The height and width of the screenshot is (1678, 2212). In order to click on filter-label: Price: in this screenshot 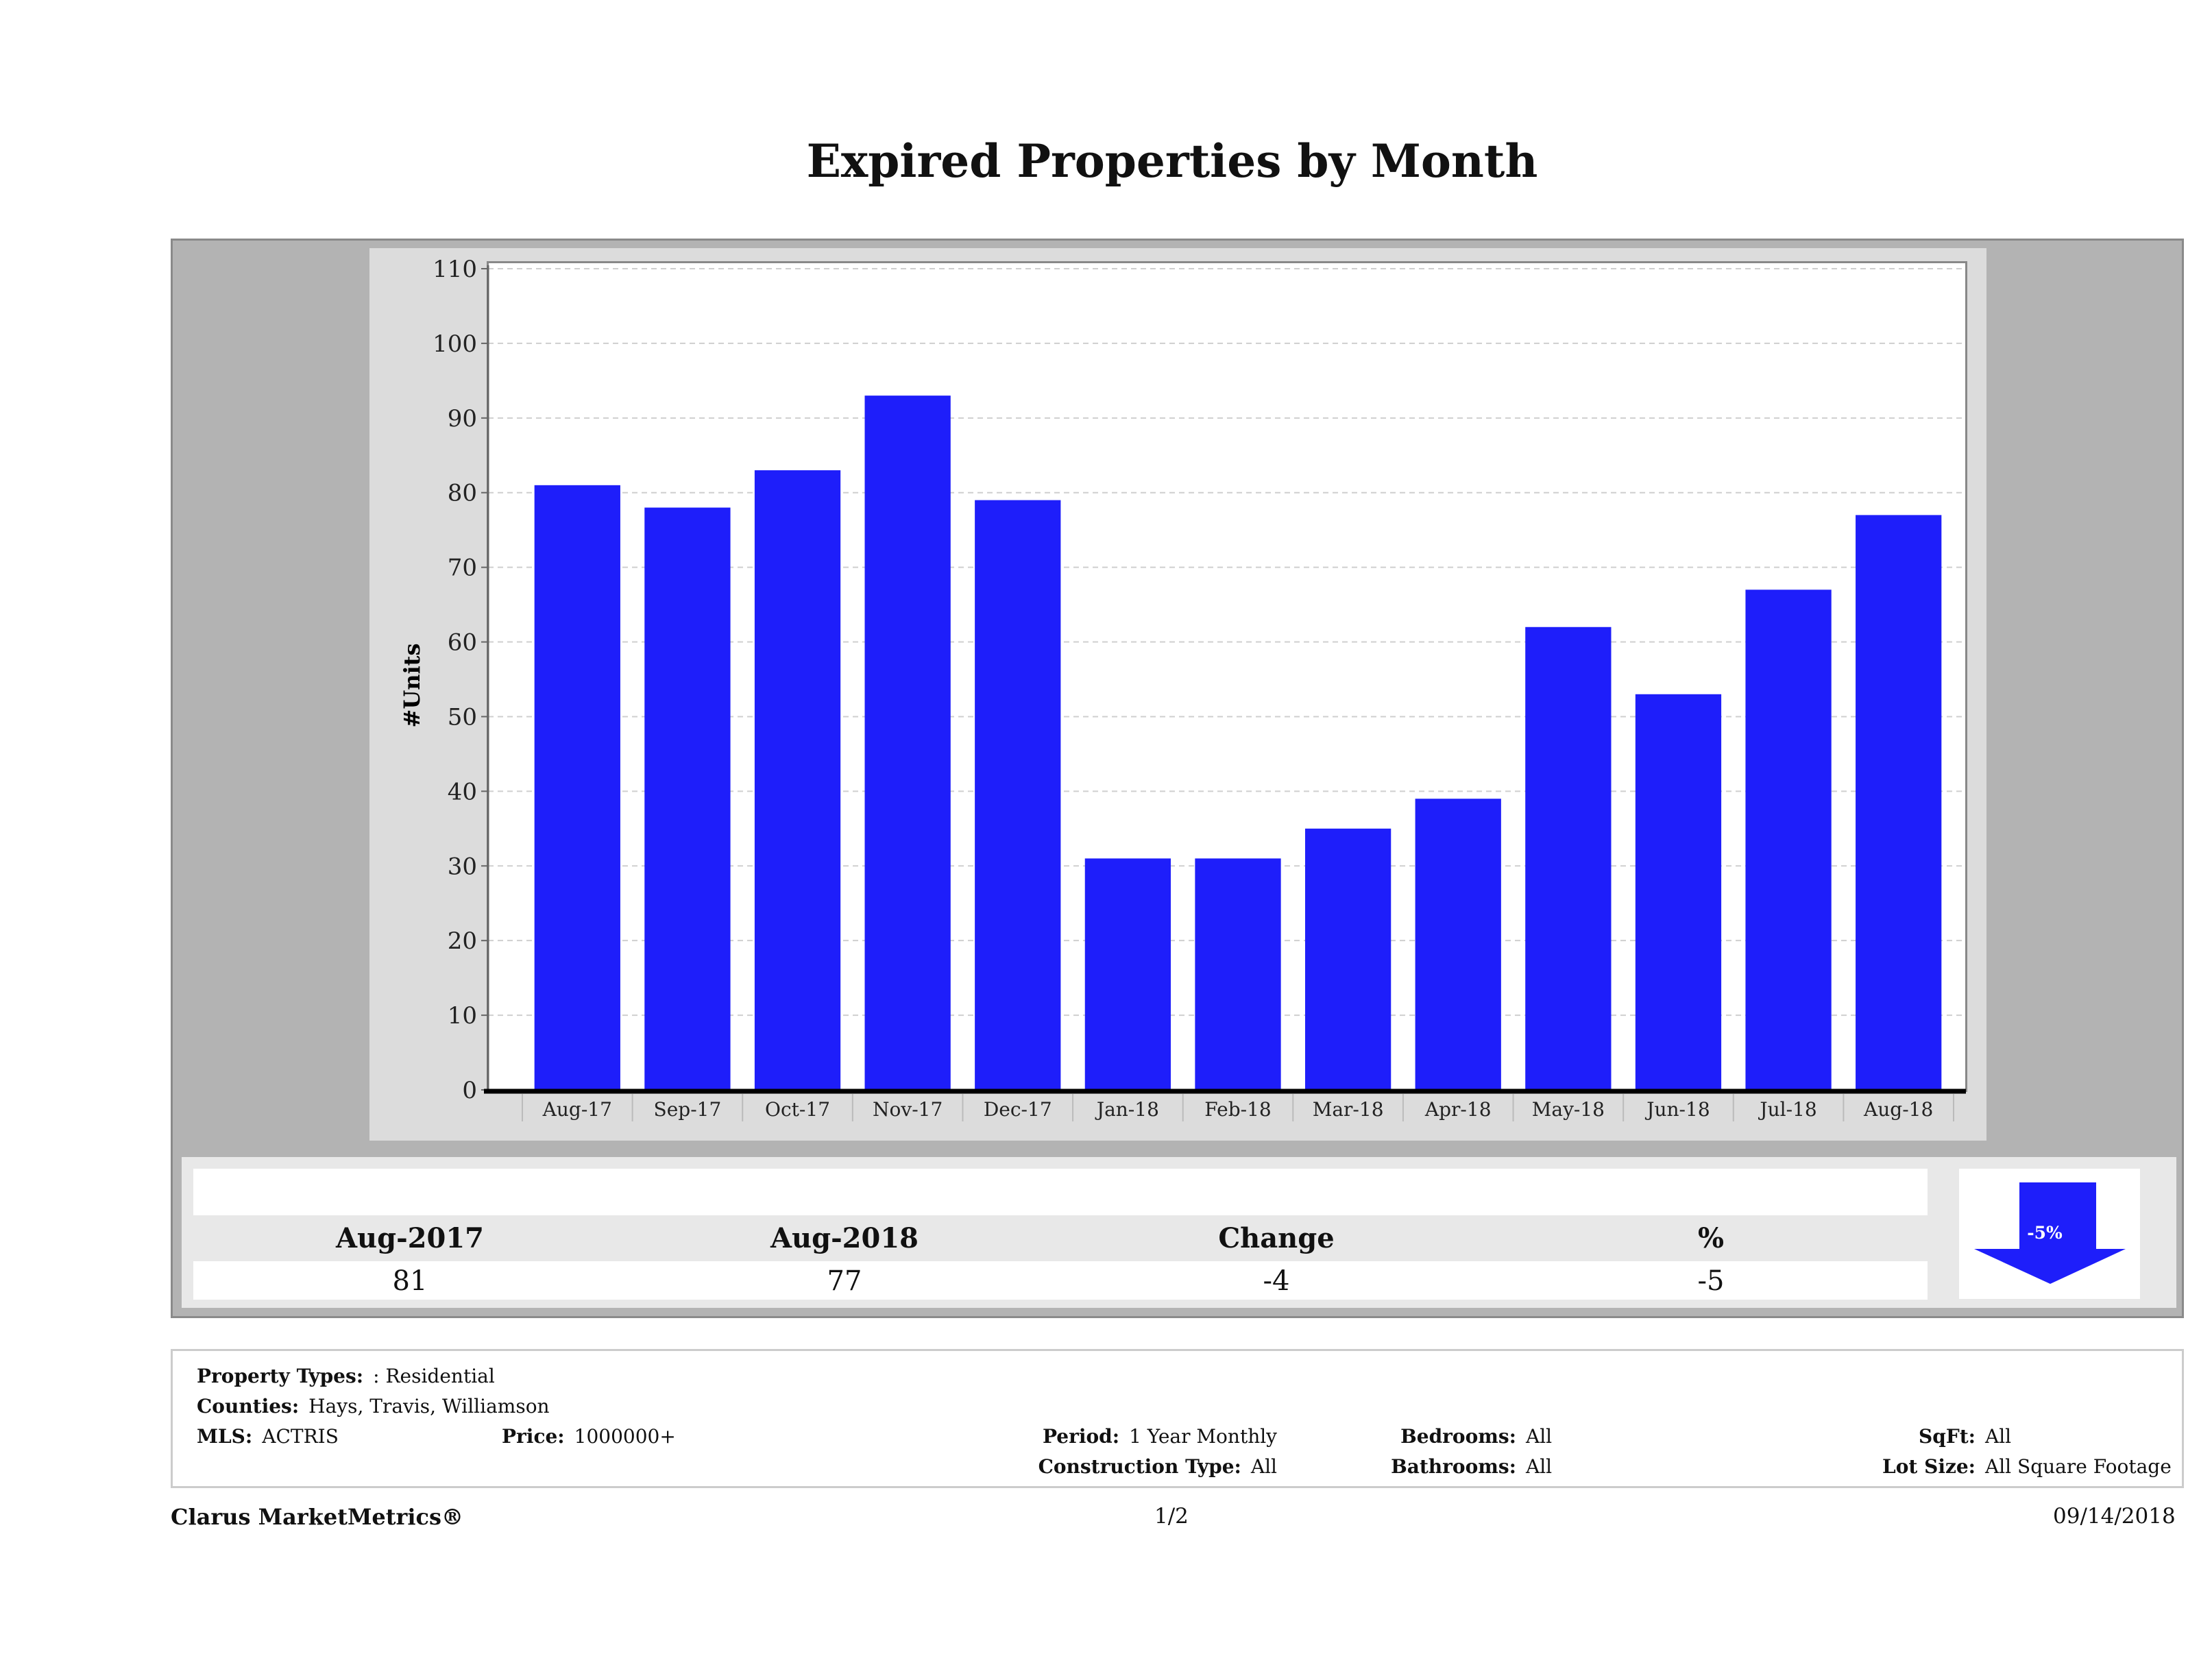, I will do `click(533, 1436)`.